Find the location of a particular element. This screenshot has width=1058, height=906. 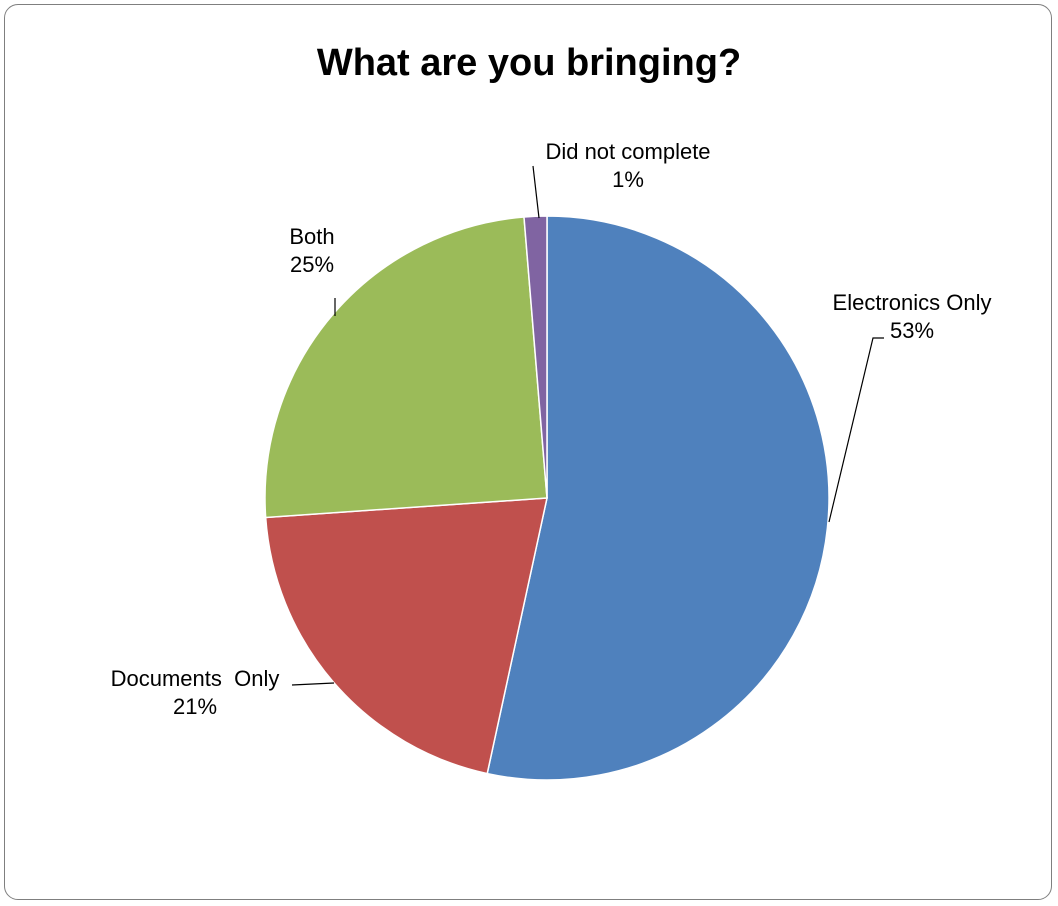

slice-value-label-1: 21% is located at coordinates (195, 706).